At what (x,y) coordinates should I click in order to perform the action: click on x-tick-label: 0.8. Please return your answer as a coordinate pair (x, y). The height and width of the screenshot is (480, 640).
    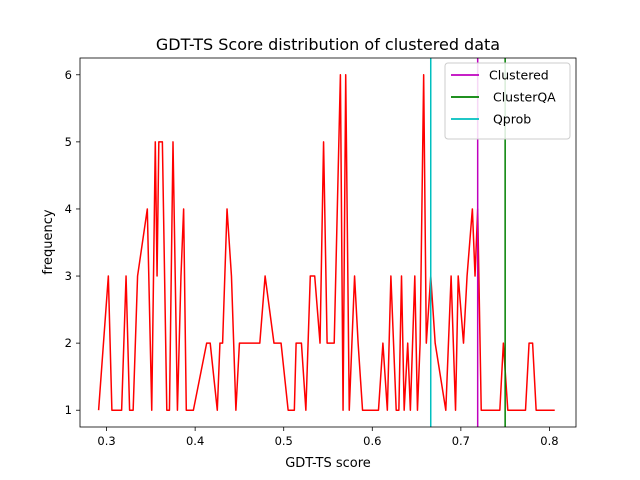
    Looking at the image, I should click on (549, 441).